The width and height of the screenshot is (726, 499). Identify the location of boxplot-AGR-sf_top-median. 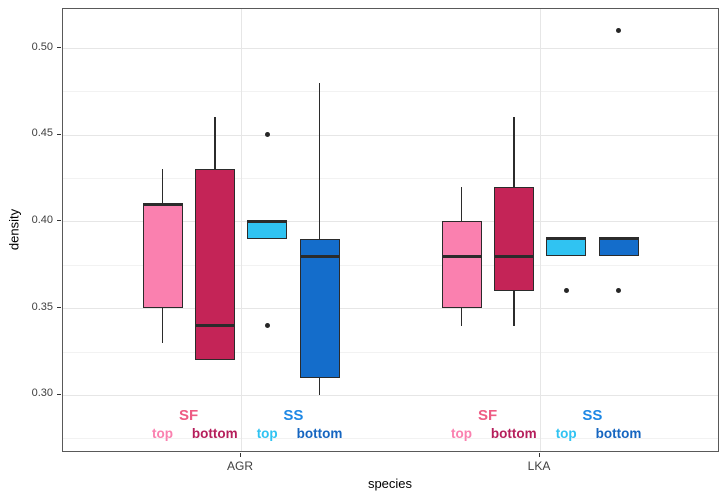
(162, 204).